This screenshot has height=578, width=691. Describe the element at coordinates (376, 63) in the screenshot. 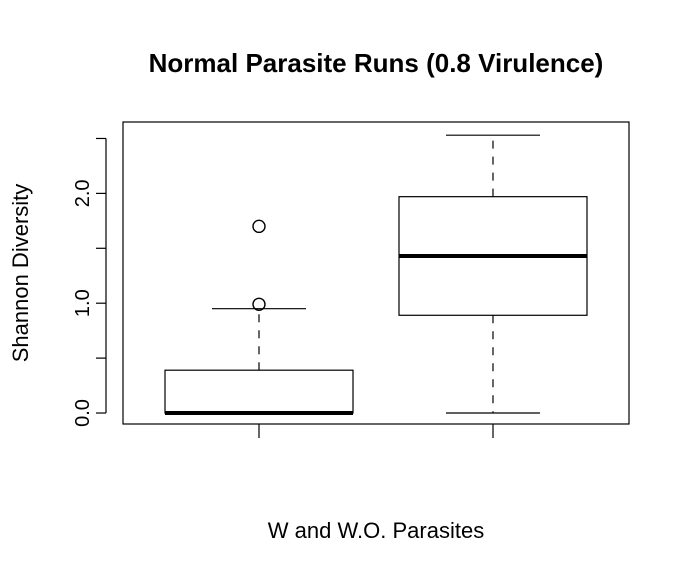

I see `chart-title: Normal Parasite Runs (0.8 Virulence)` at that location.